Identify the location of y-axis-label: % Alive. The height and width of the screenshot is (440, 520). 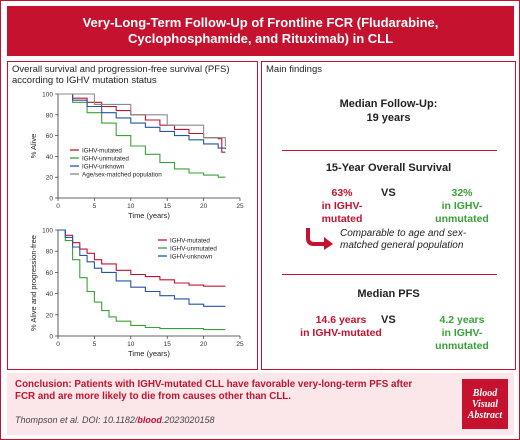
(33, 146).